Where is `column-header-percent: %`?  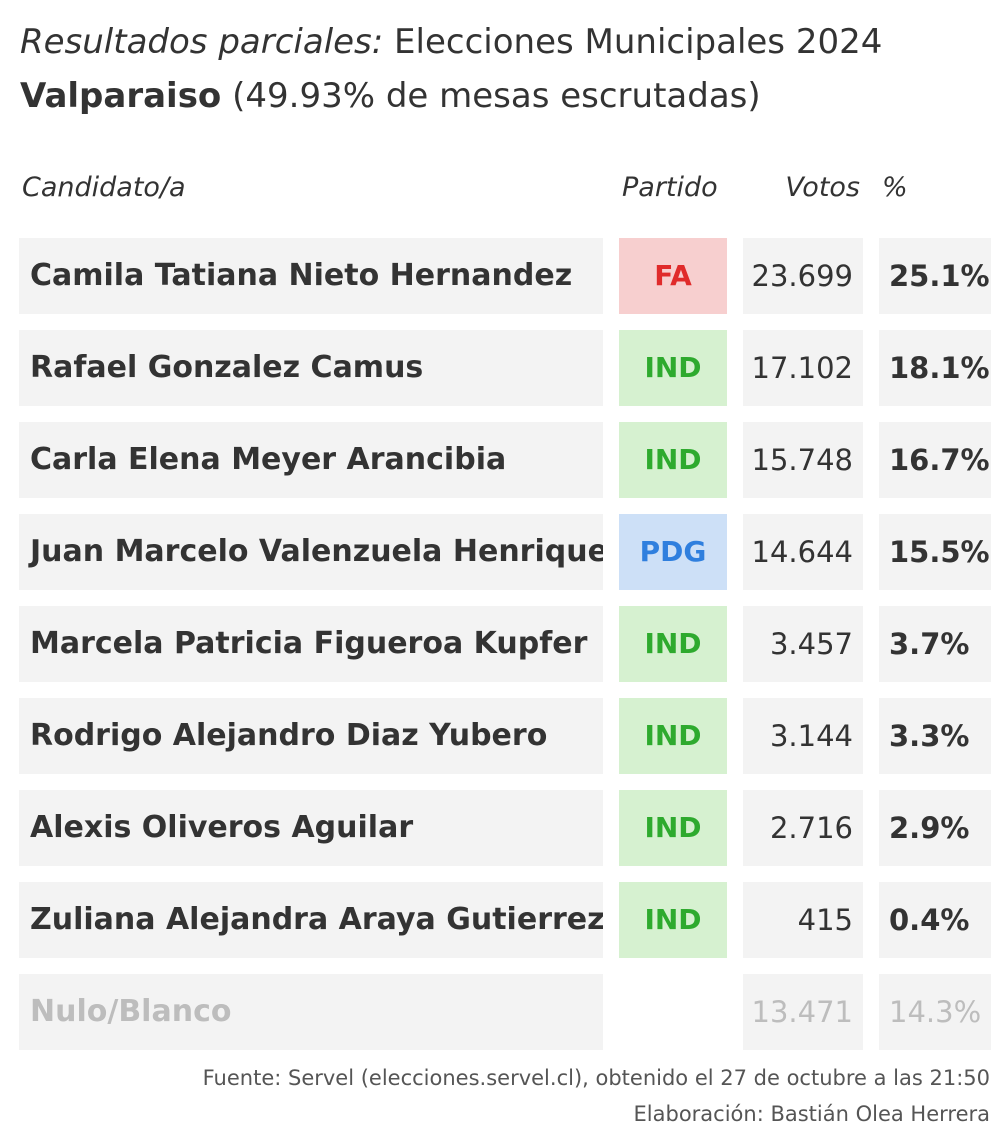
column-header-percent: % is located at coordinates (895, 187).